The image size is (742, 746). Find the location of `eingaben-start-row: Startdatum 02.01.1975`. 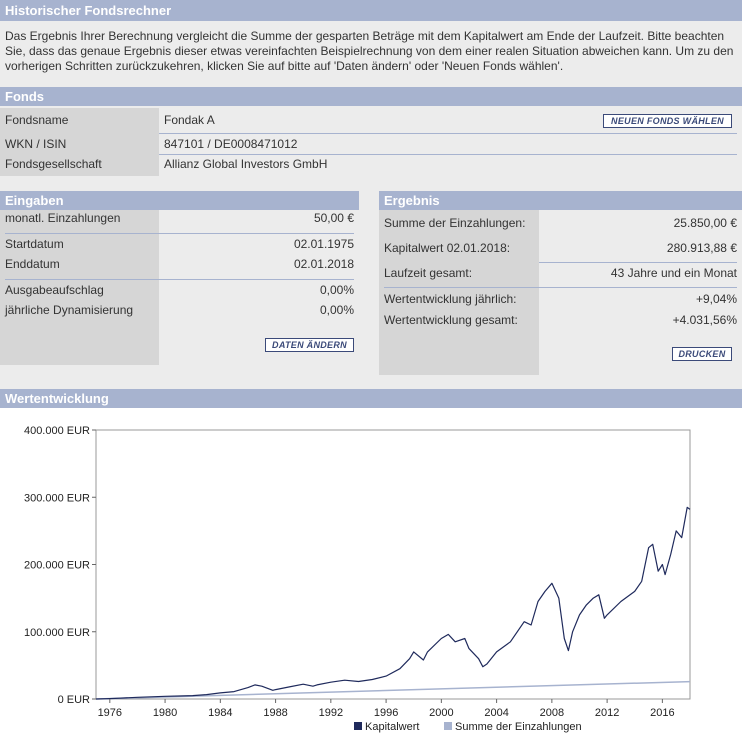

eingaben-start-row: Startdatum 02.01.1975 is located at coordinates (179, 244).